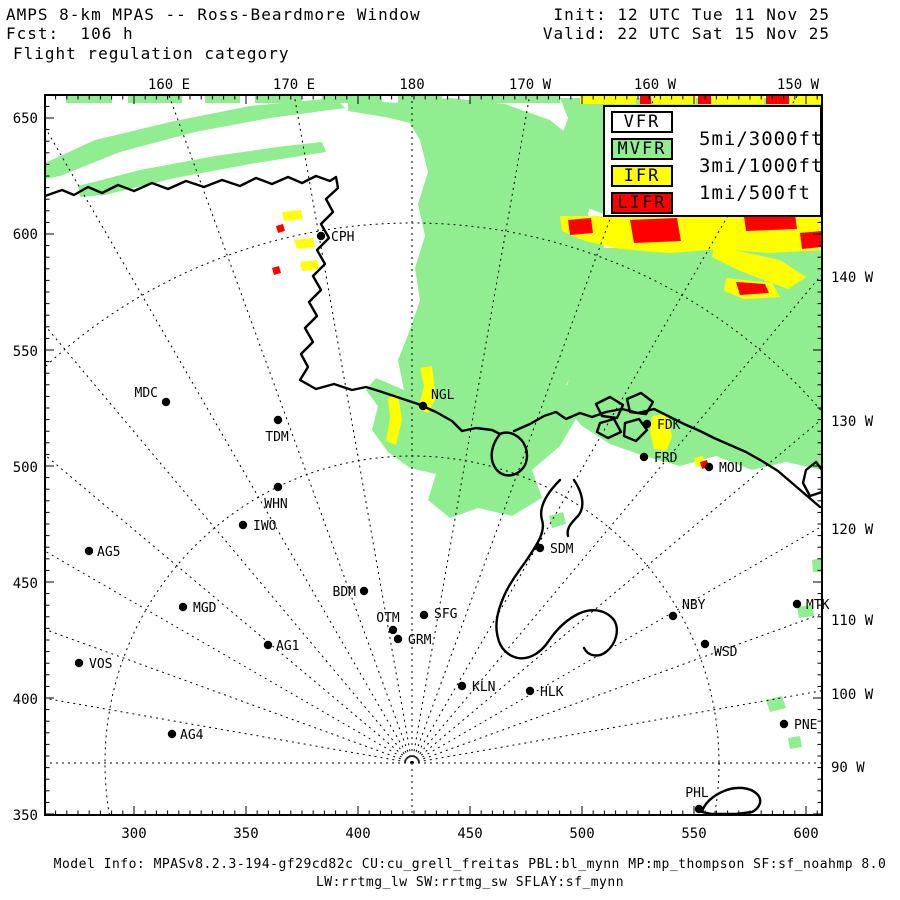 Image resolution: width=900 pixels, height=900 pixels. I want to click on station-label-PNE: PNE, so click(805, 725).